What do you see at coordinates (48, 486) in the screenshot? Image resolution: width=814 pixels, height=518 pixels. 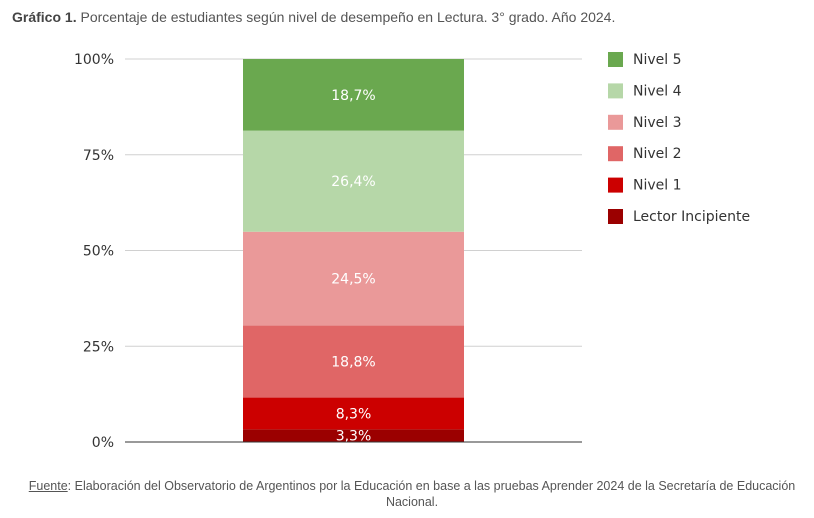 I see `source-label: Fuente` at bounding box center [48, 486].